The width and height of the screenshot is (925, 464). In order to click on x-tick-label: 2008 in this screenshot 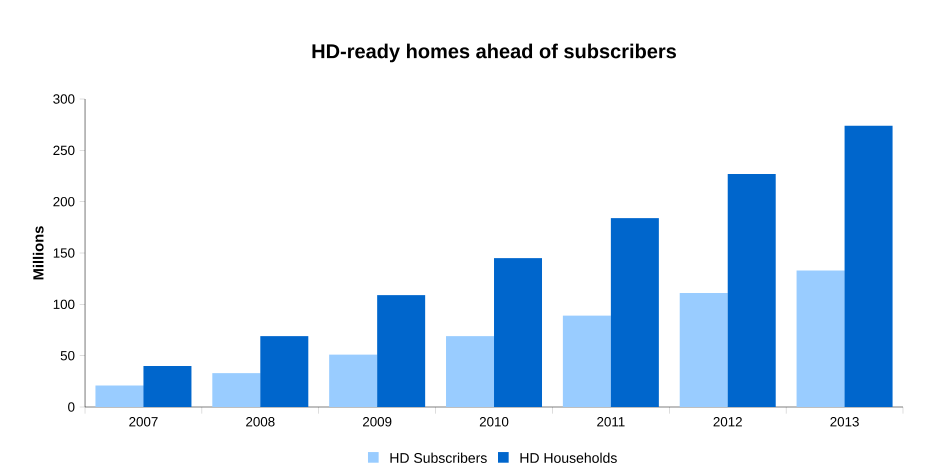, I will do `click(260, 421)`.